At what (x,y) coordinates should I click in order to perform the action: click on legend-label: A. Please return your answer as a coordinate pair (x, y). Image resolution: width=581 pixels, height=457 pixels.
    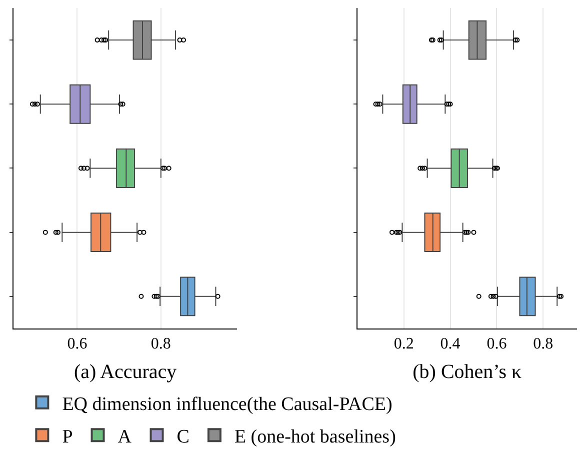
    Looking at the image, I should click on (125, 437).